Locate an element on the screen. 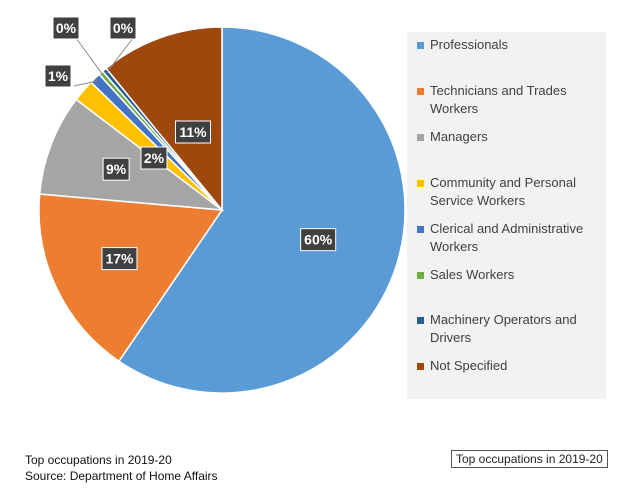 Image resolution: width=634 pixels, height=495 pixels. legend-item-machinery-operators-and-drivers: Machinery Operators and Drivers is located at coordinates (509, 329).